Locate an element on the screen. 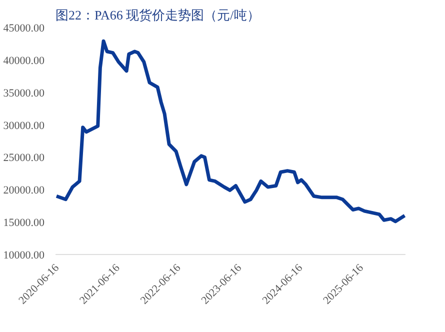  y-tick-label: 20000.00 is located at coordinates (24, 190).